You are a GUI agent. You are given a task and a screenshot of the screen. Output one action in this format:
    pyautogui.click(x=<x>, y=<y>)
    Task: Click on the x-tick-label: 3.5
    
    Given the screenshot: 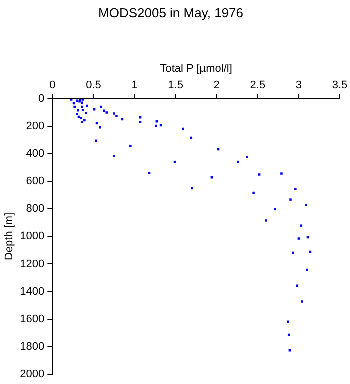 What is the action you would take?
    pyautogui.click(x=340, y=85)
    